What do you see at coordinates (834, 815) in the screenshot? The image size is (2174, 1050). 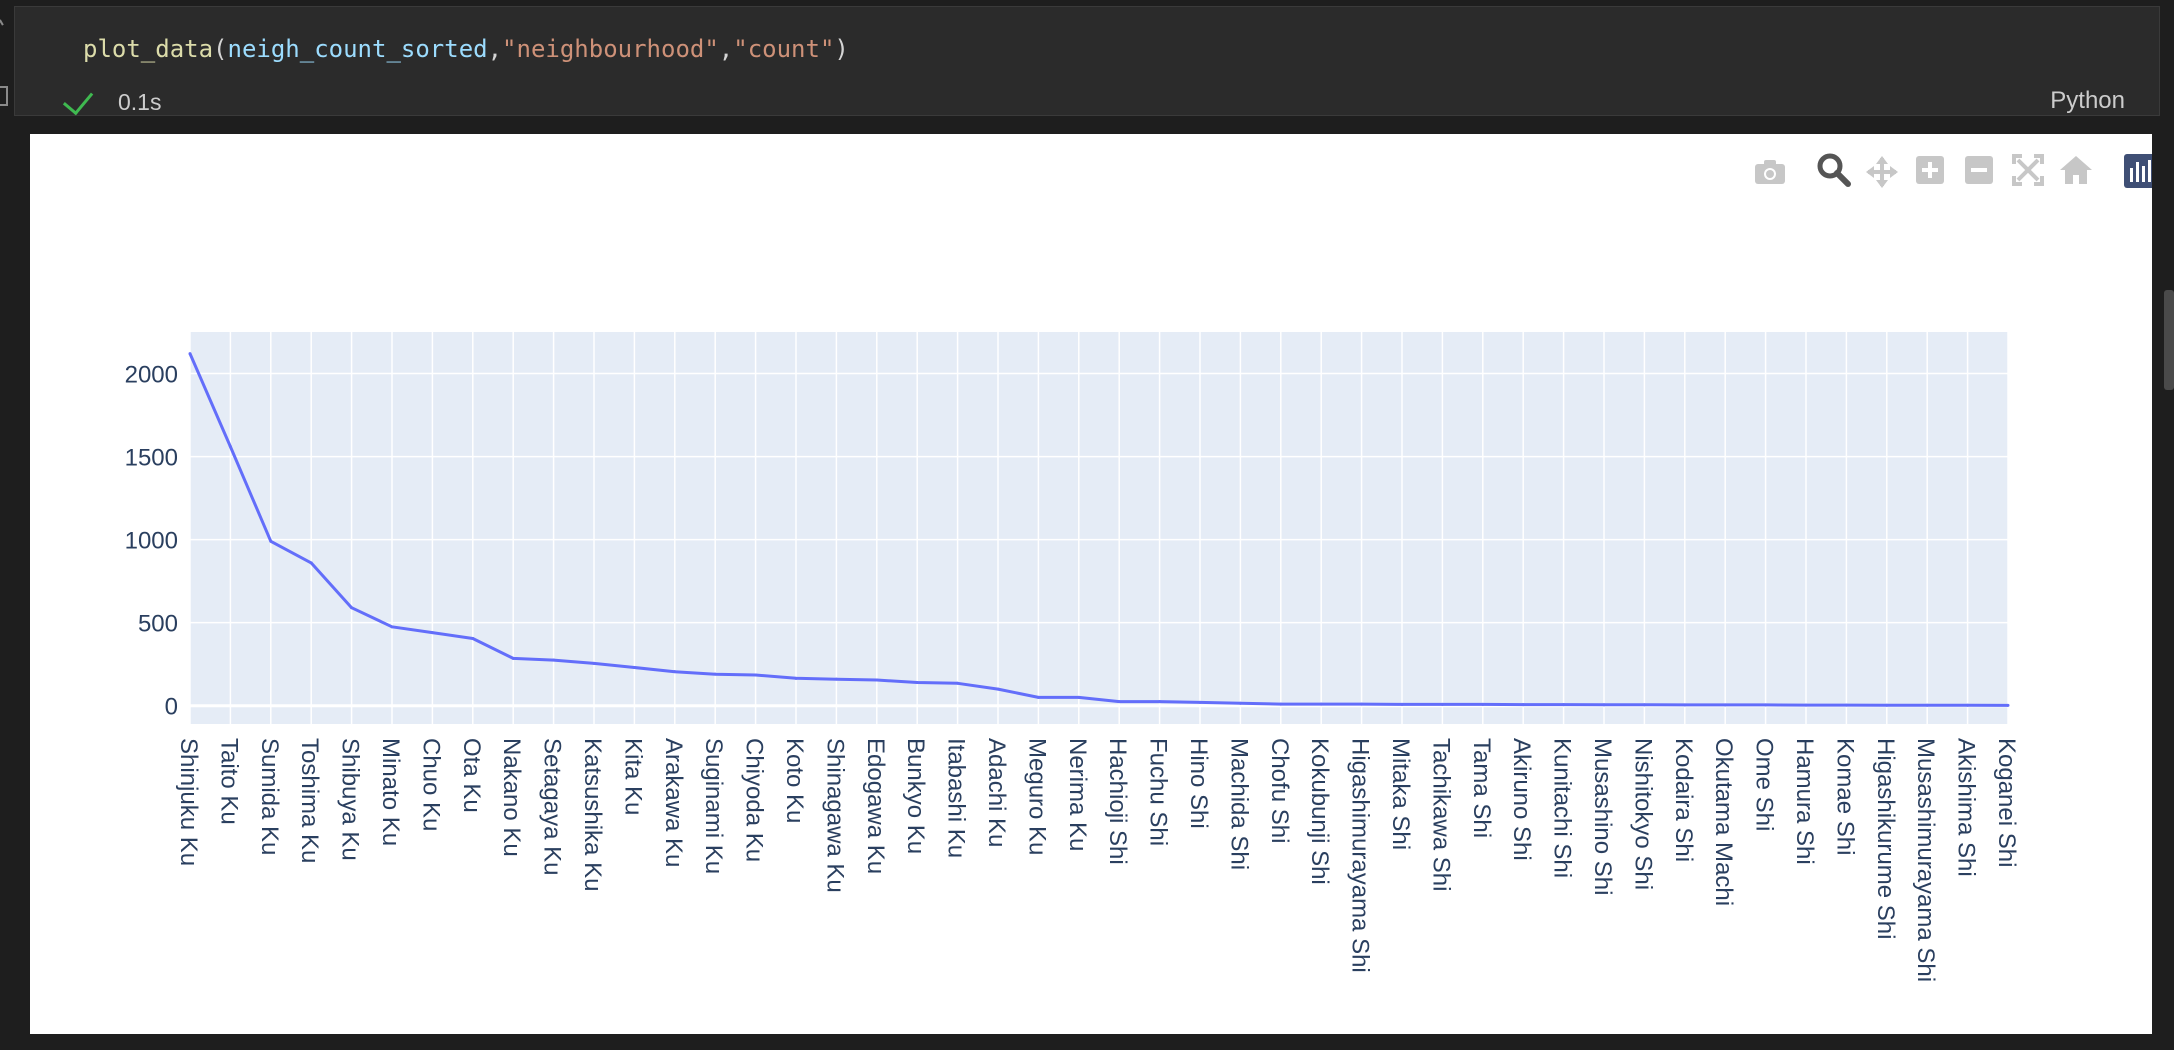 I see `x-tick-label: Shinagawa Ku` at bounding box center [834, 815].